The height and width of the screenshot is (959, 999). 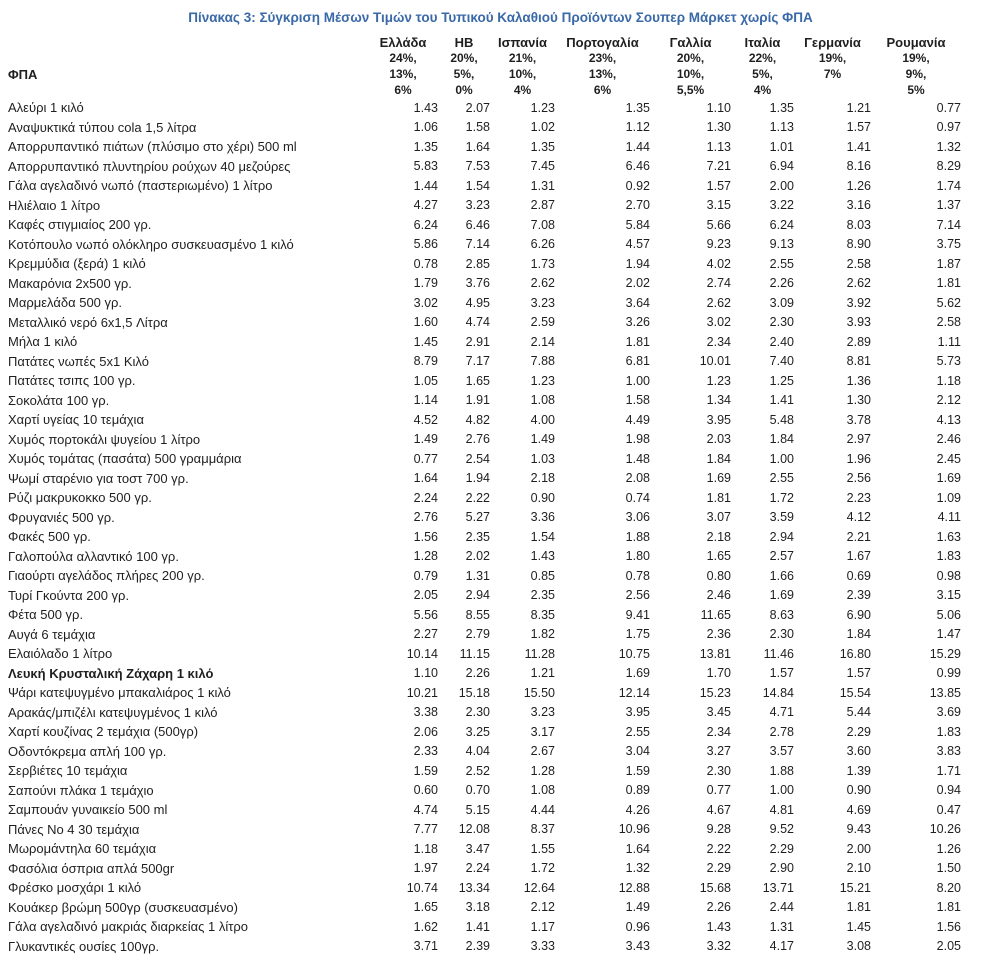 What do you see at coordinates (916, 90) in the screenshot?
I see `vat-rate-line: 5%` at bounding box center [916, 90].